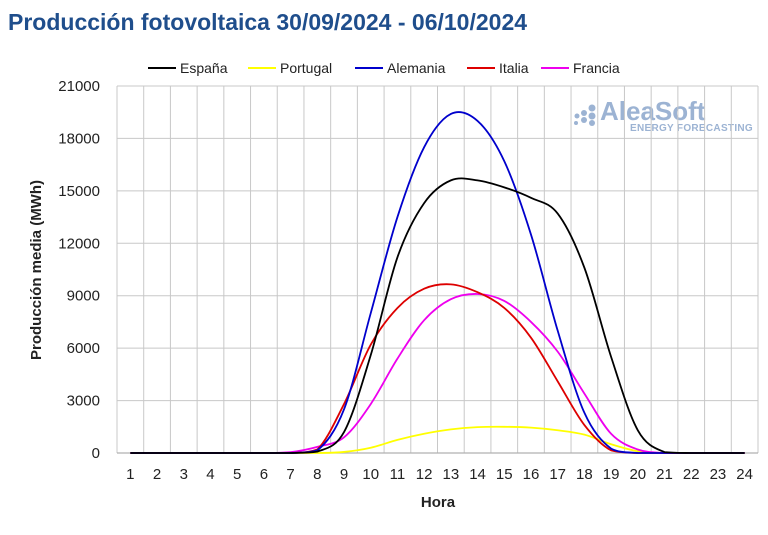 This screenshot has width=768, height=535. I want to click on legend-label: Francia, so click(596, 68).